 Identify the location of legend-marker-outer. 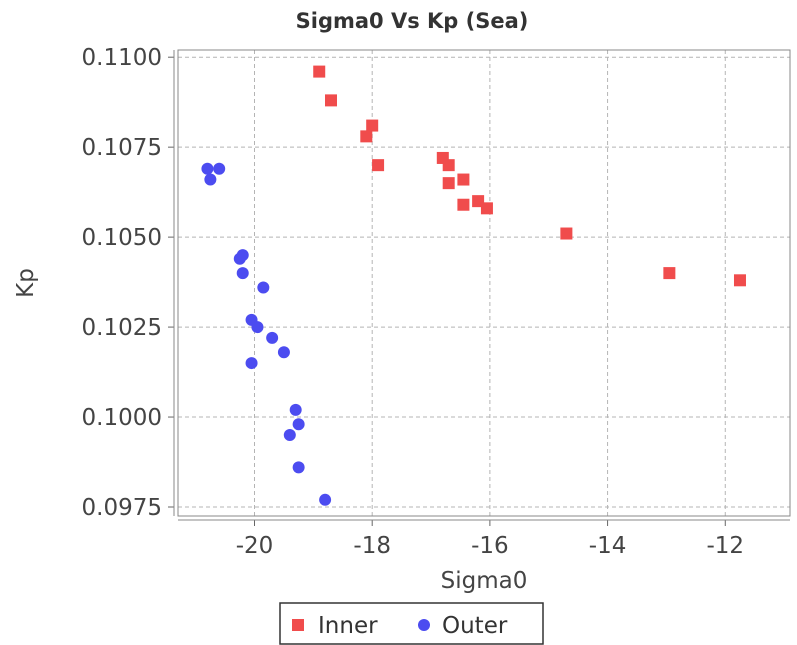
(424, 625).